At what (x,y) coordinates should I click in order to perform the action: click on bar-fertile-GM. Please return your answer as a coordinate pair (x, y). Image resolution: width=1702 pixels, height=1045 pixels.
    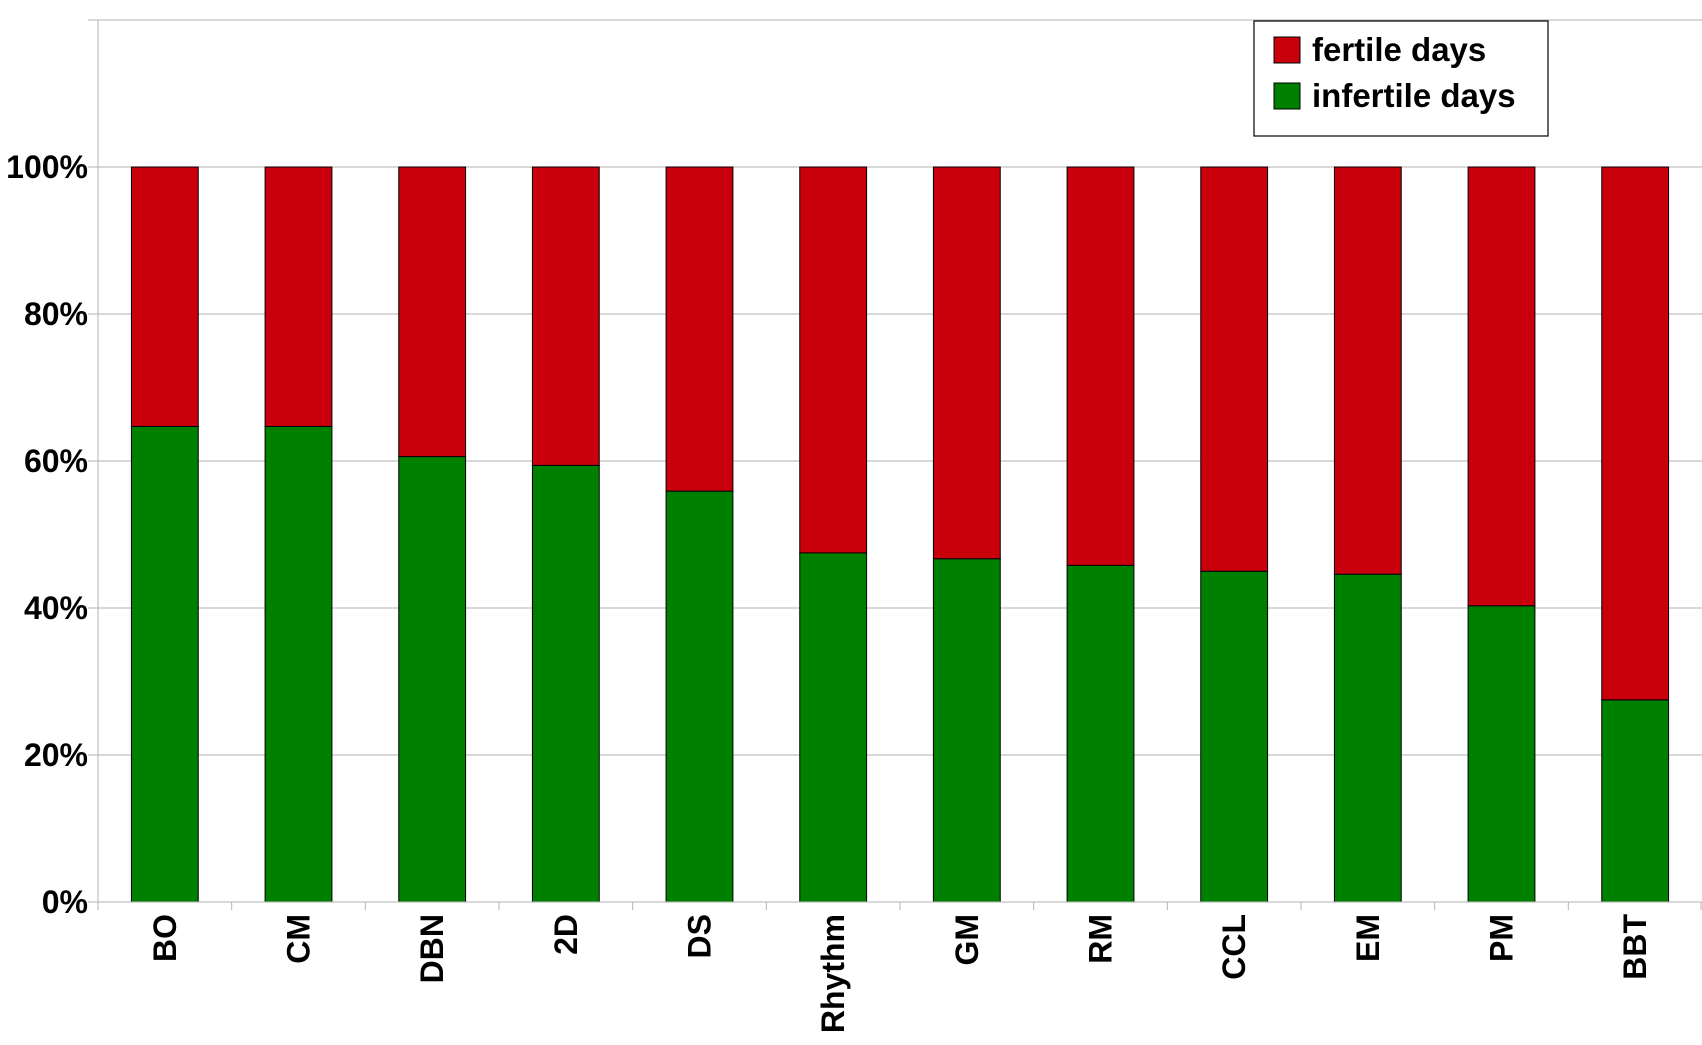
    Looking at the image, I should click on (966, 363).